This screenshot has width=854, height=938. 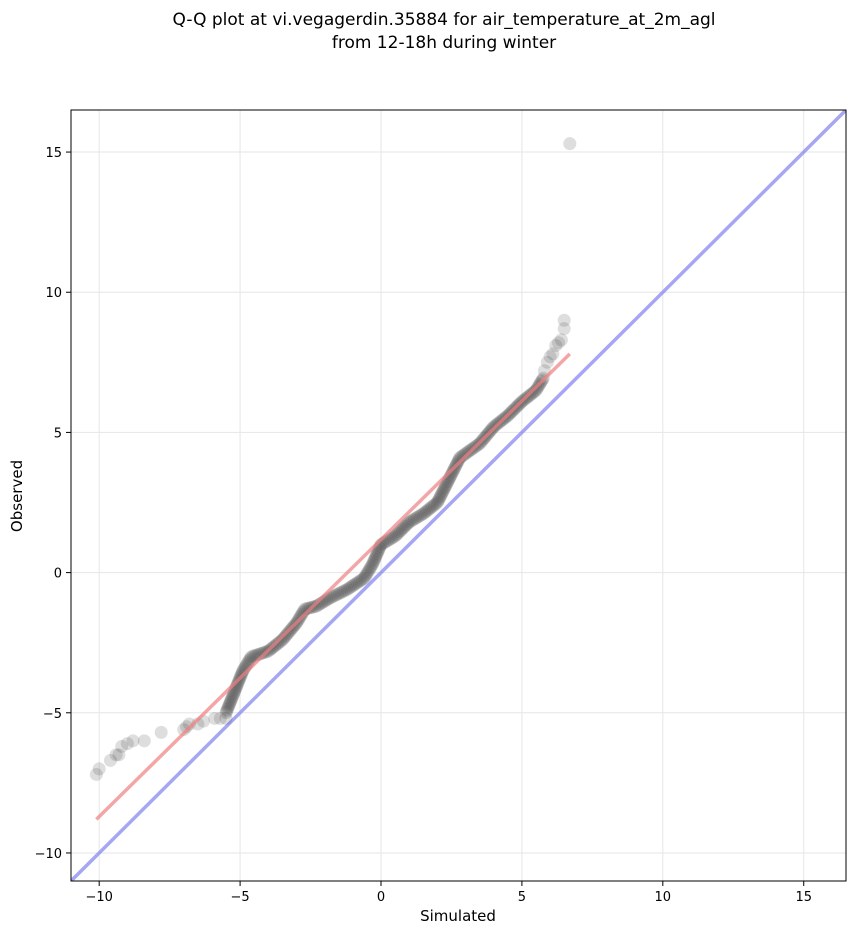 What do you see at coordinates (663, 897) in the screenshot?
I see `x-tick-label: 10` at bounding box center [663, 897].